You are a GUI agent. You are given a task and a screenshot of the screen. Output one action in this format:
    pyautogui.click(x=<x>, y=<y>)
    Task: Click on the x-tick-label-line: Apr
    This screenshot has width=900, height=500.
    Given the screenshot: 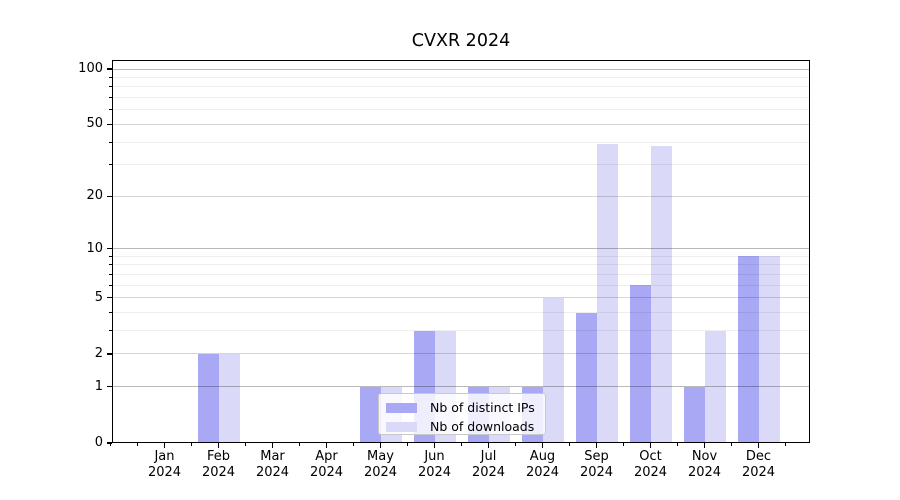 What is the action you would take?
    pyautogui.click(x=326, y=456)
    